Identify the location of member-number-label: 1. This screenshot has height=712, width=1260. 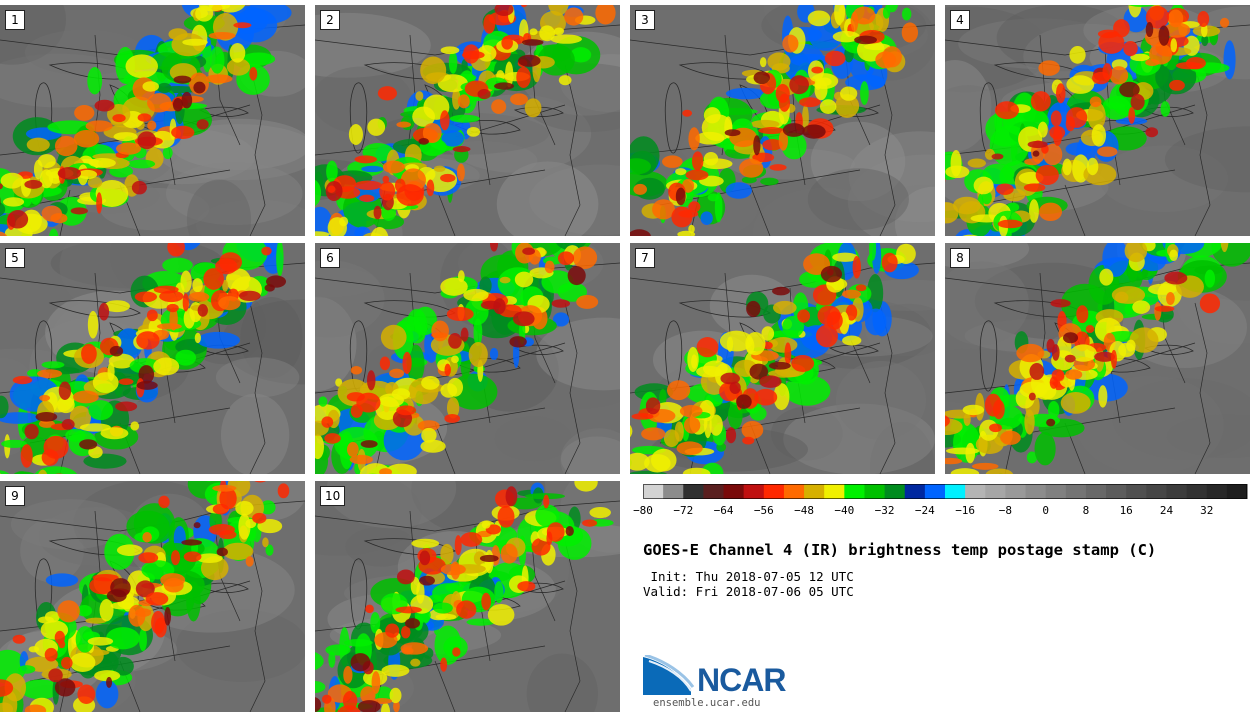
(15, 20).